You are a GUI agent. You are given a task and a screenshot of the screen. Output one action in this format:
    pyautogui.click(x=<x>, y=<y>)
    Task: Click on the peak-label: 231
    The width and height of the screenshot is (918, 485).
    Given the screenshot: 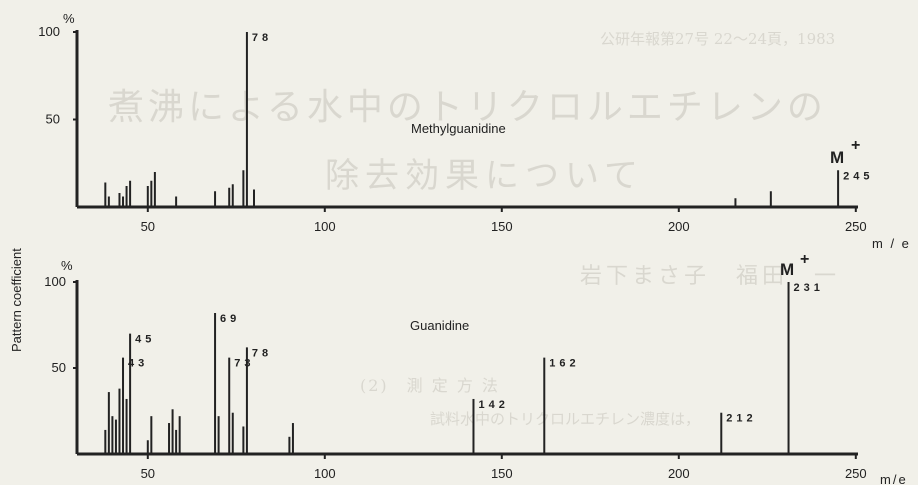 What is the action you would take?
    pyautogui.click(x=809, y=288)
    